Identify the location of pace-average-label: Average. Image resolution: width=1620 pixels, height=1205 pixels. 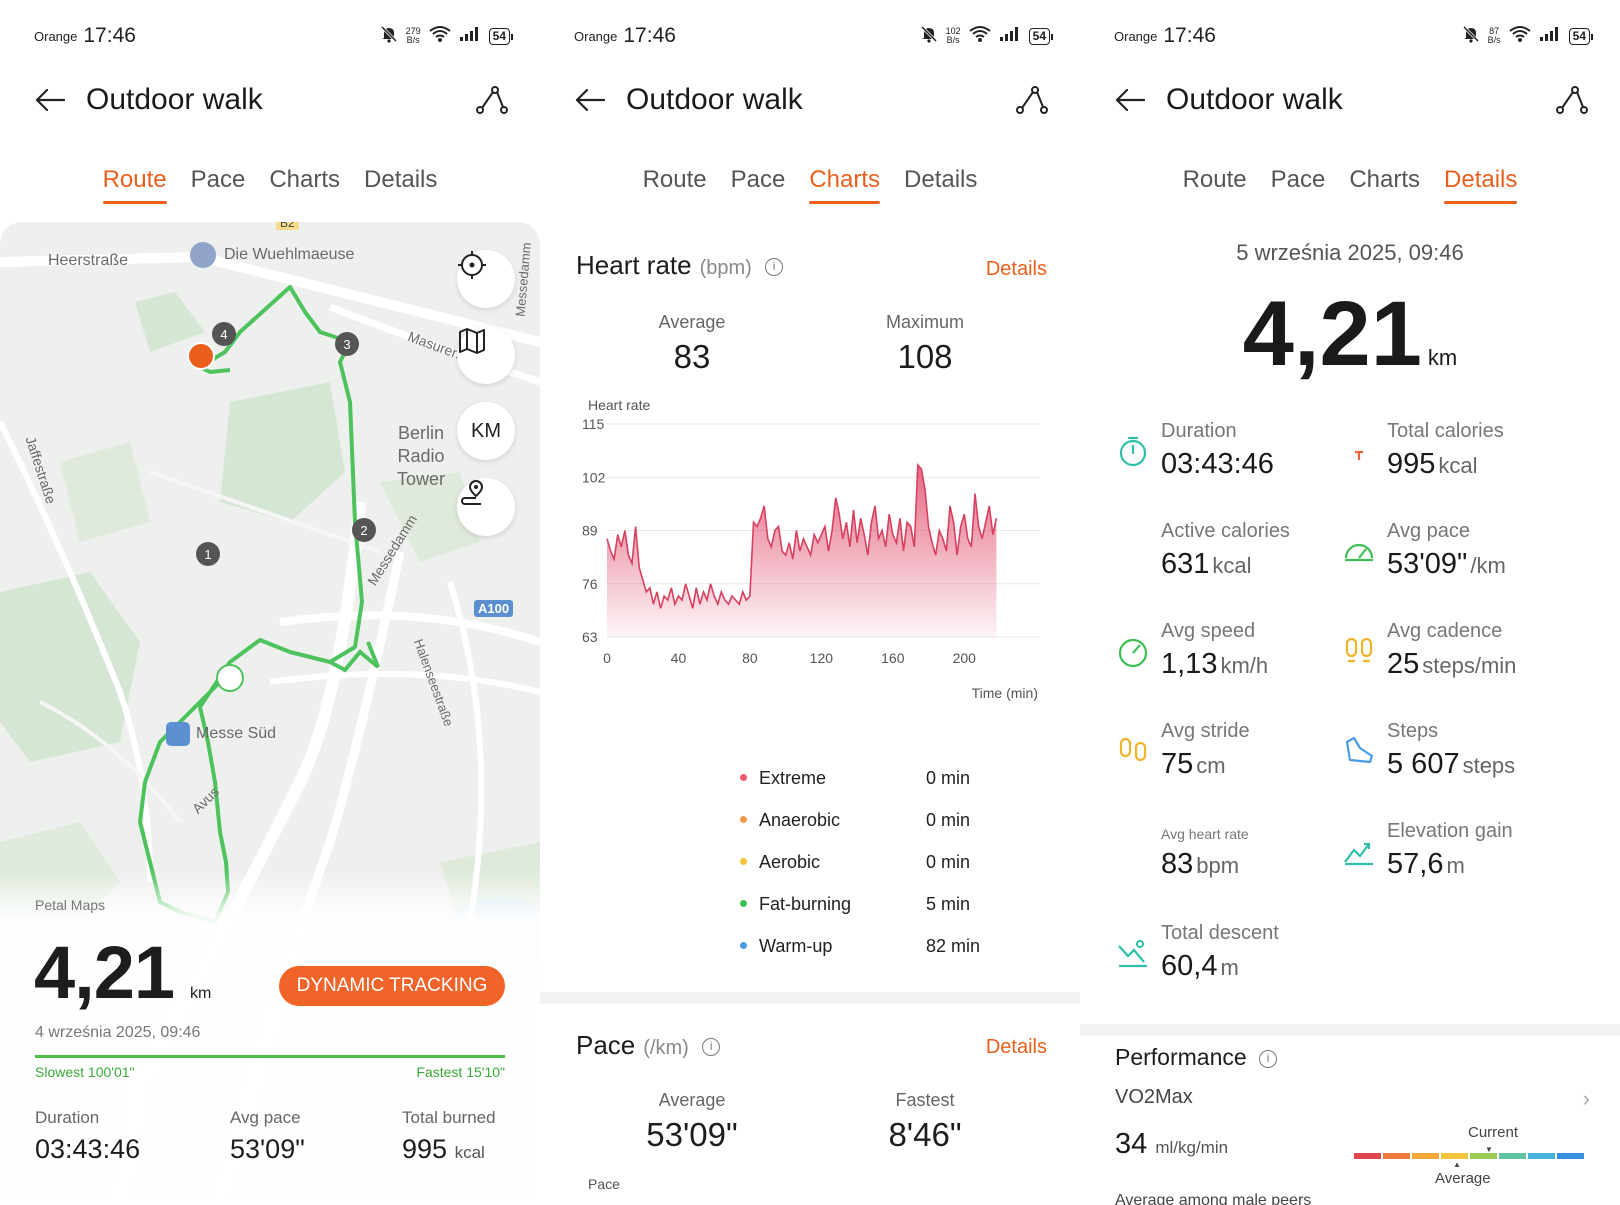
(692, 1100).